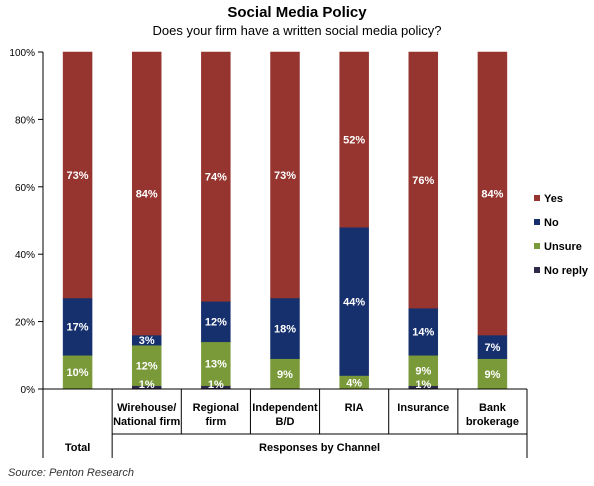  I want to click on x-category-label: Insurance, so click(423, 408).